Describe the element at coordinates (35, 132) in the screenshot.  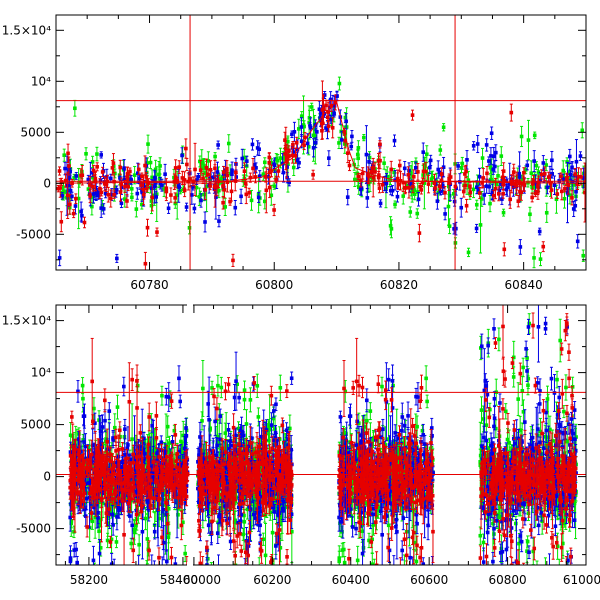
I see `y-tick-label: 5000` at that location.